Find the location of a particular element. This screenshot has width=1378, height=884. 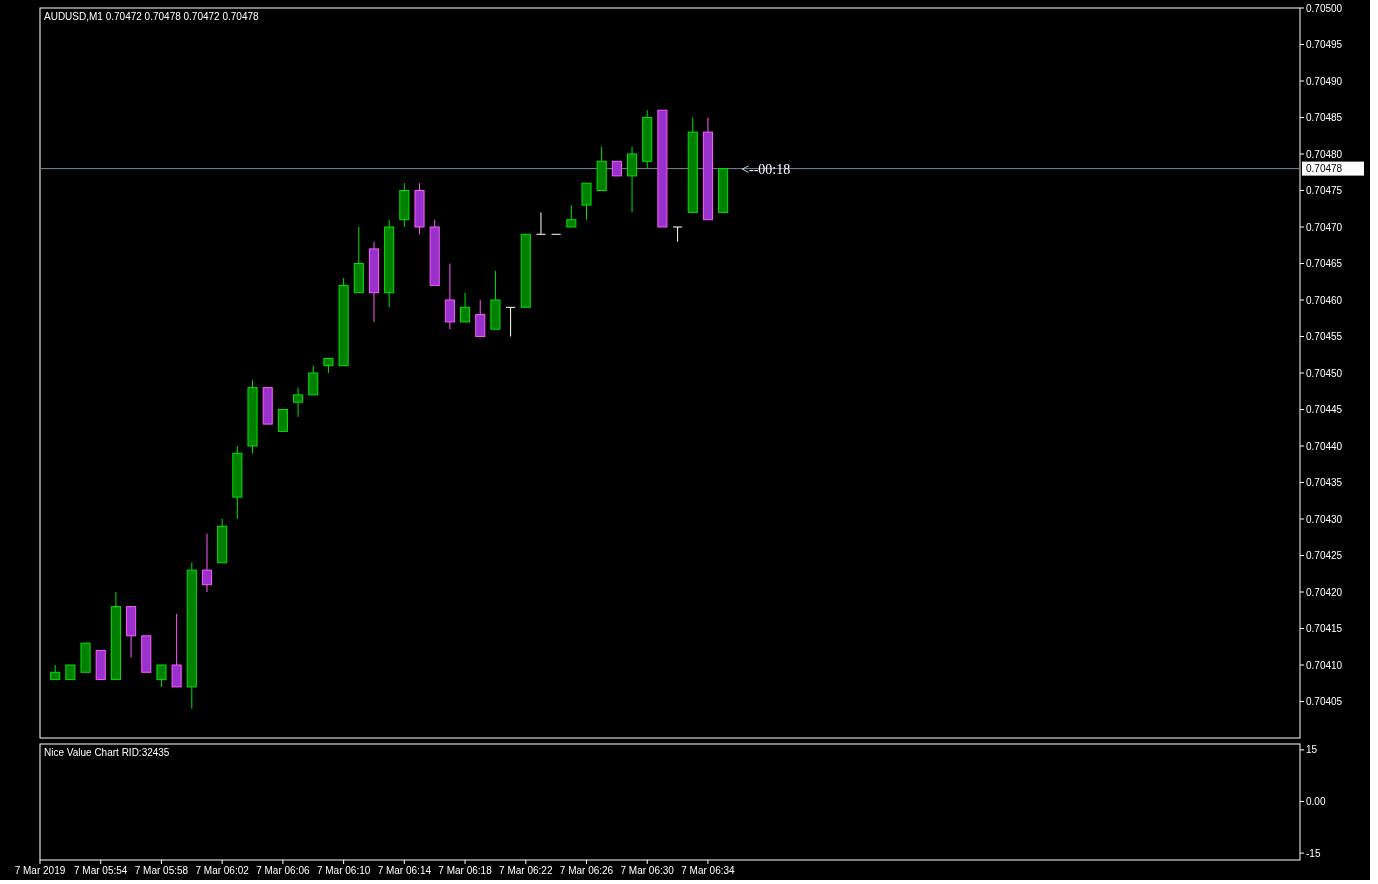

y-tick-label: 0.70475 is located at coordinates (1324, 190).